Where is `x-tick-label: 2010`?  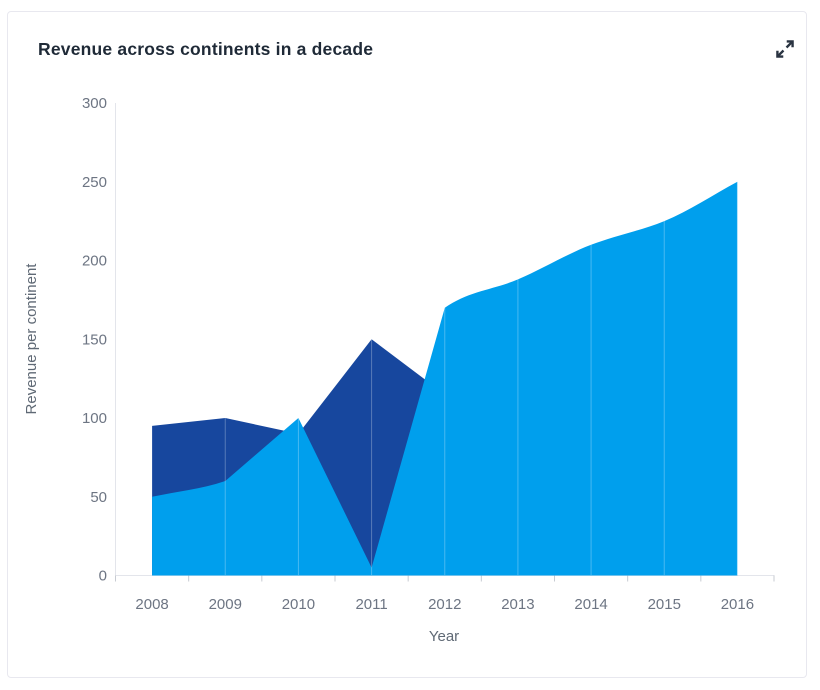 x-tick-label: 2010 is located at coordinates (298, 604).